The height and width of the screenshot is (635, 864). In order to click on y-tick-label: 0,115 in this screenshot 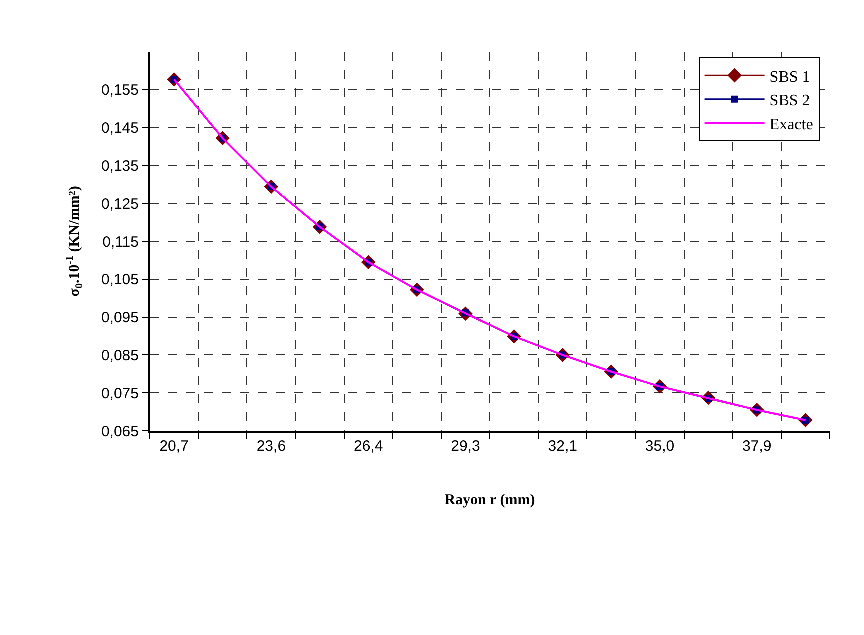, I will do `click(120, 242)`.